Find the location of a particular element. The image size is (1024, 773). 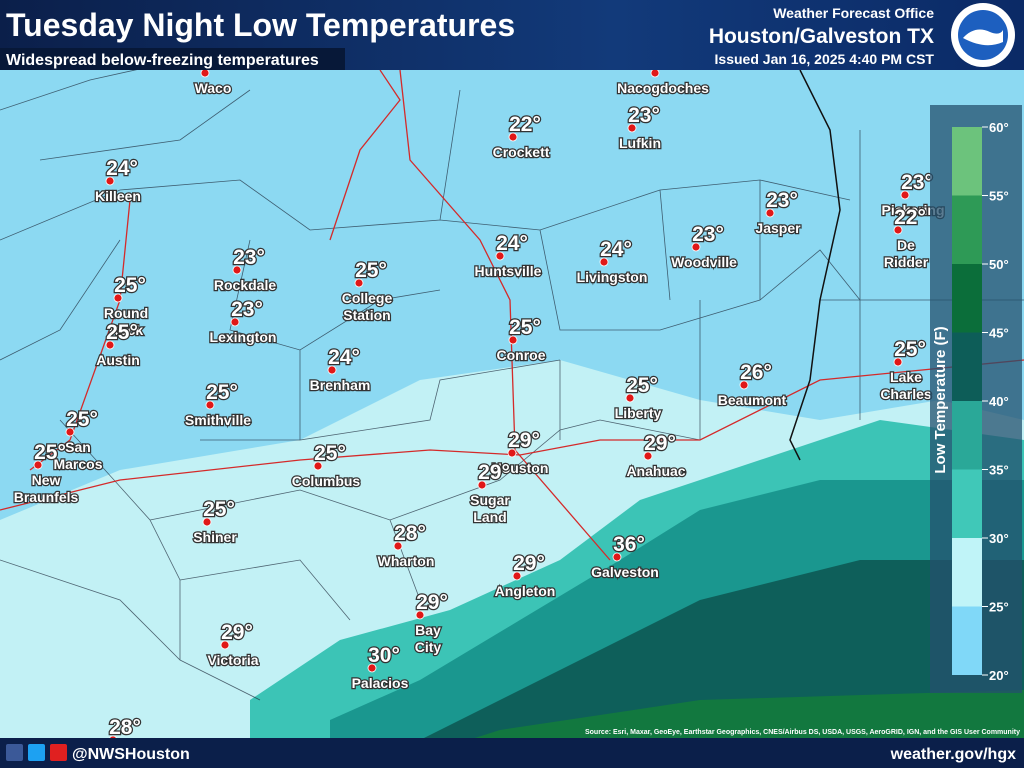

footer-bar is located at coordinates (512, 753).